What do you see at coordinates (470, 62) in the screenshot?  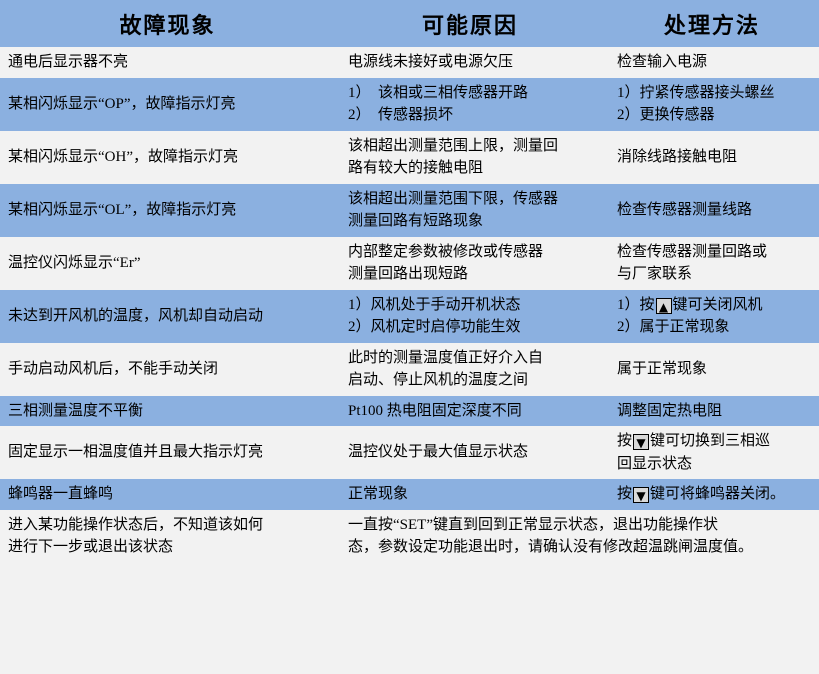 I see `cell-cause: 电源线未接好或电源欠压` at bounding box center [470, 62].